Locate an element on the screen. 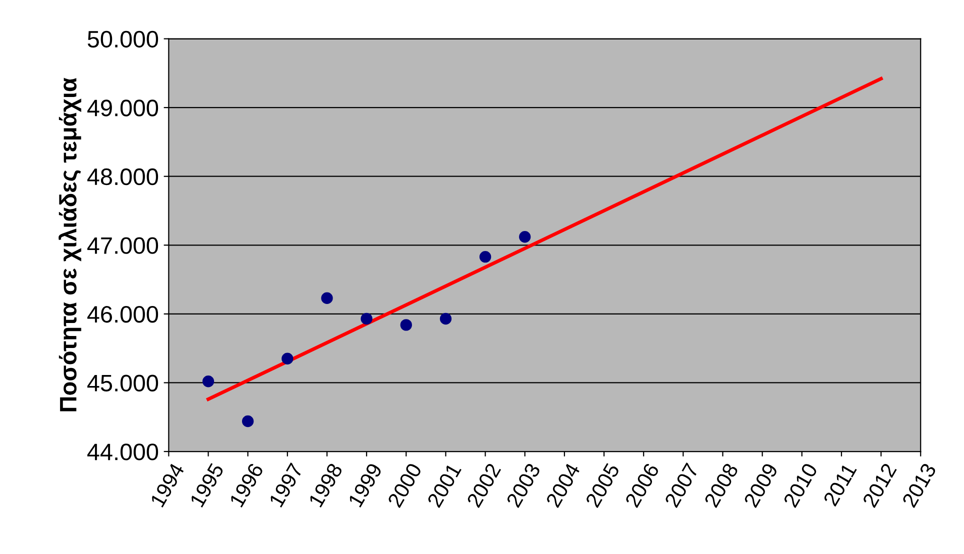 This screenshot has width=964, height=554. y-tick-label: 49.000 is located at coordinates (122, 108).